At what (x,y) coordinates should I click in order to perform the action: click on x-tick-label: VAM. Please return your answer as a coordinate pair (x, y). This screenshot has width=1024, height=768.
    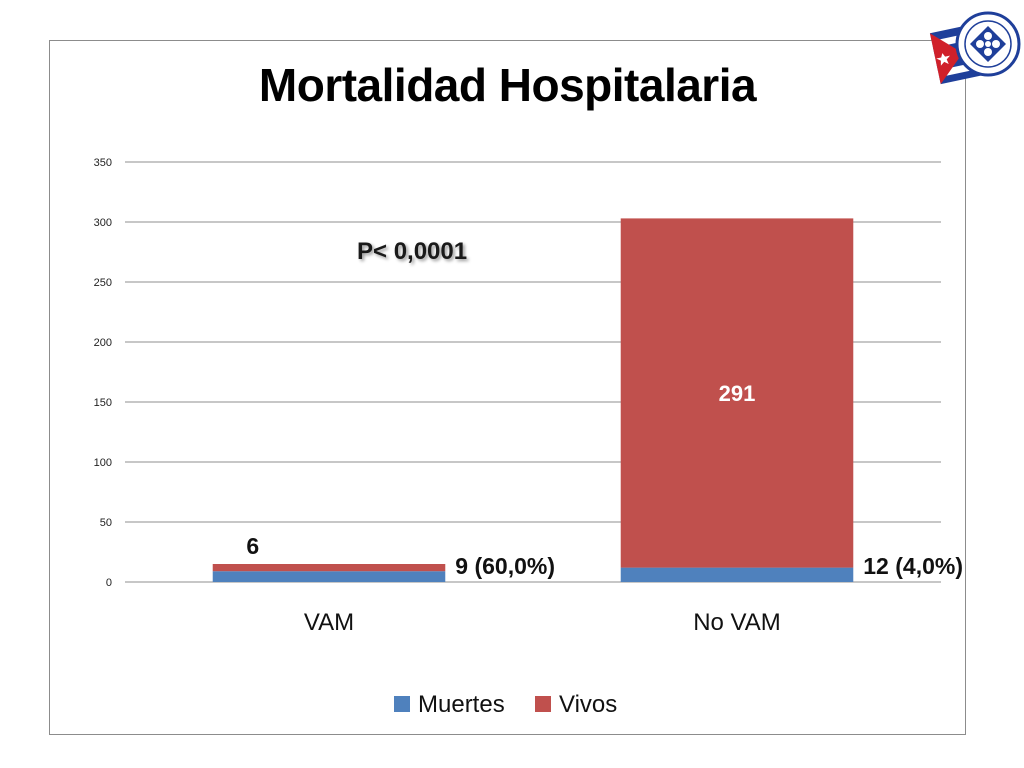
    Looking at the image, I should click on (329, 622).